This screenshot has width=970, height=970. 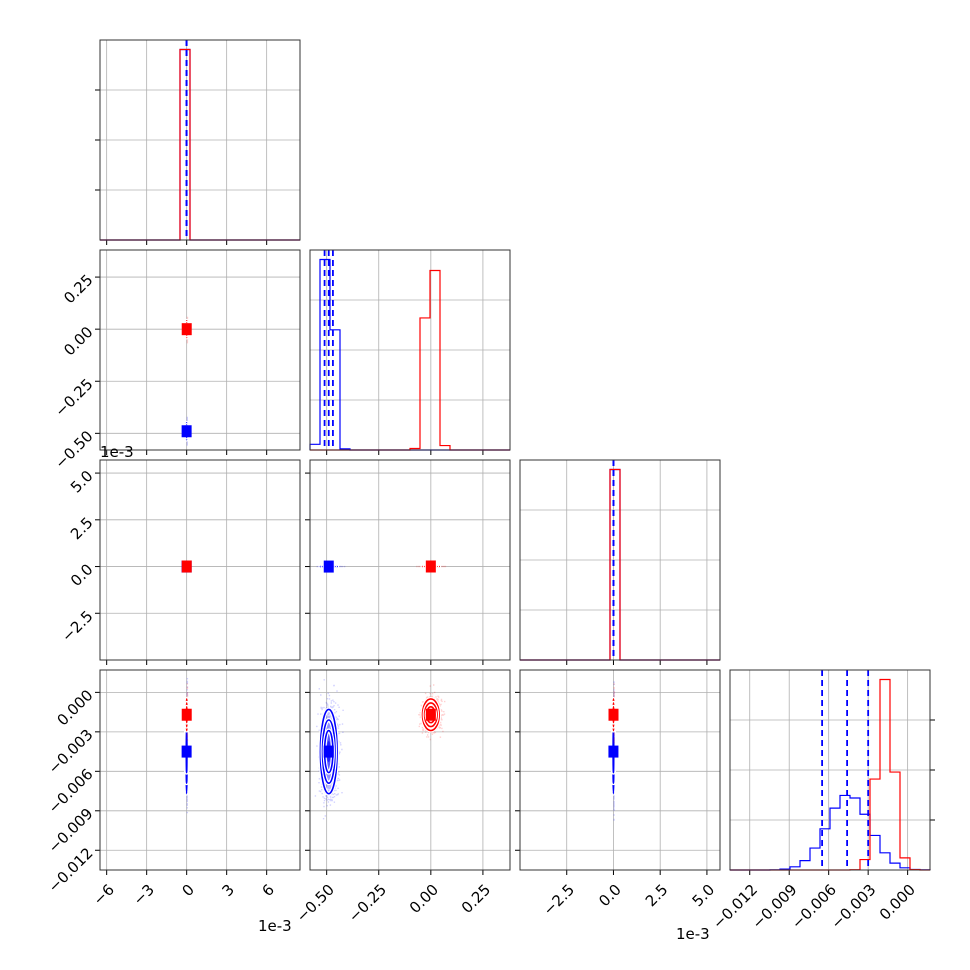 What do you see at coordinates (897, 902) in the screenshot?
I see `x-tick-label: 0.000` at bounding box center [897, 902].